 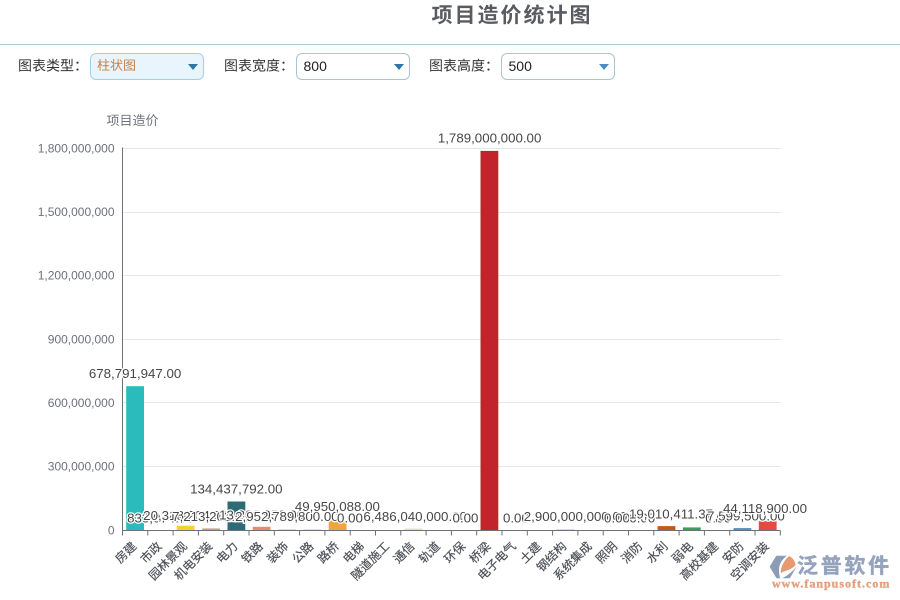 What do you see at coordinates (160, 517) in the screenshot?
I see `svg-text: 833,074.00` at bounding box center [160, 517].